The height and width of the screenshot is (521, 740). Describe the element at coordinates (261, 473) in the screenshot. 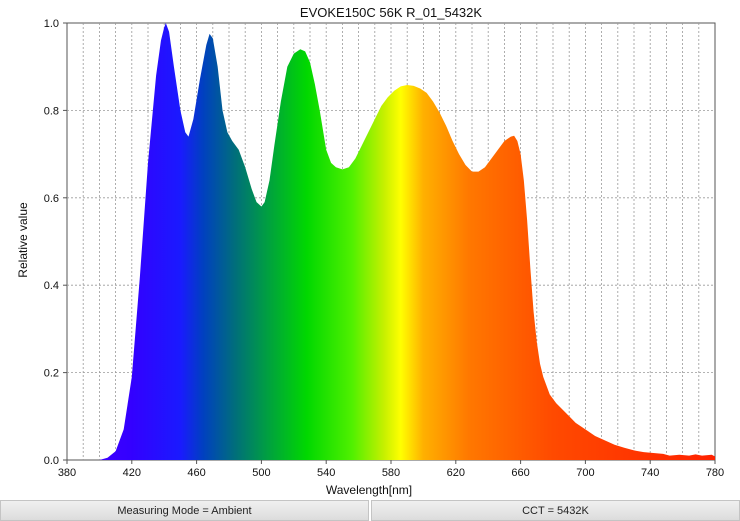

I see `x-tick-label: 500` at that location.